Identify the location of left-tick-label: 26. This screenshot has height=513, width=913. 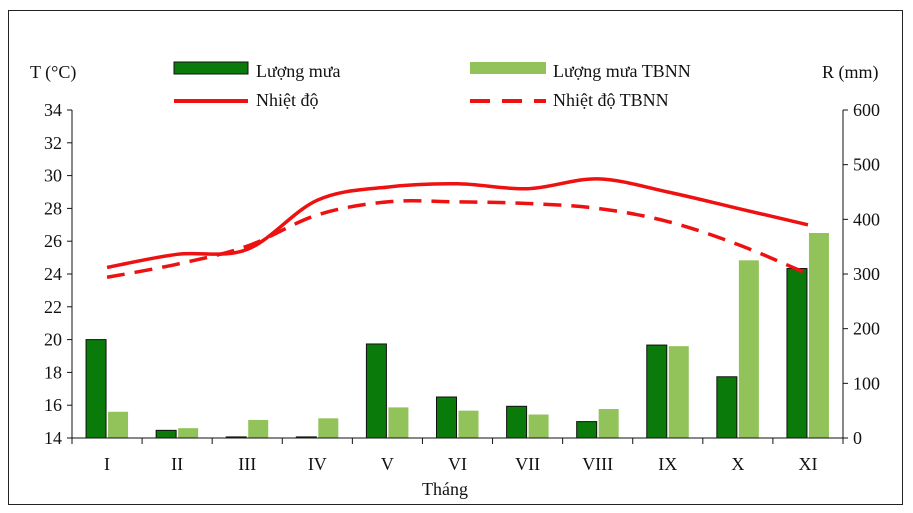
(53, 241).